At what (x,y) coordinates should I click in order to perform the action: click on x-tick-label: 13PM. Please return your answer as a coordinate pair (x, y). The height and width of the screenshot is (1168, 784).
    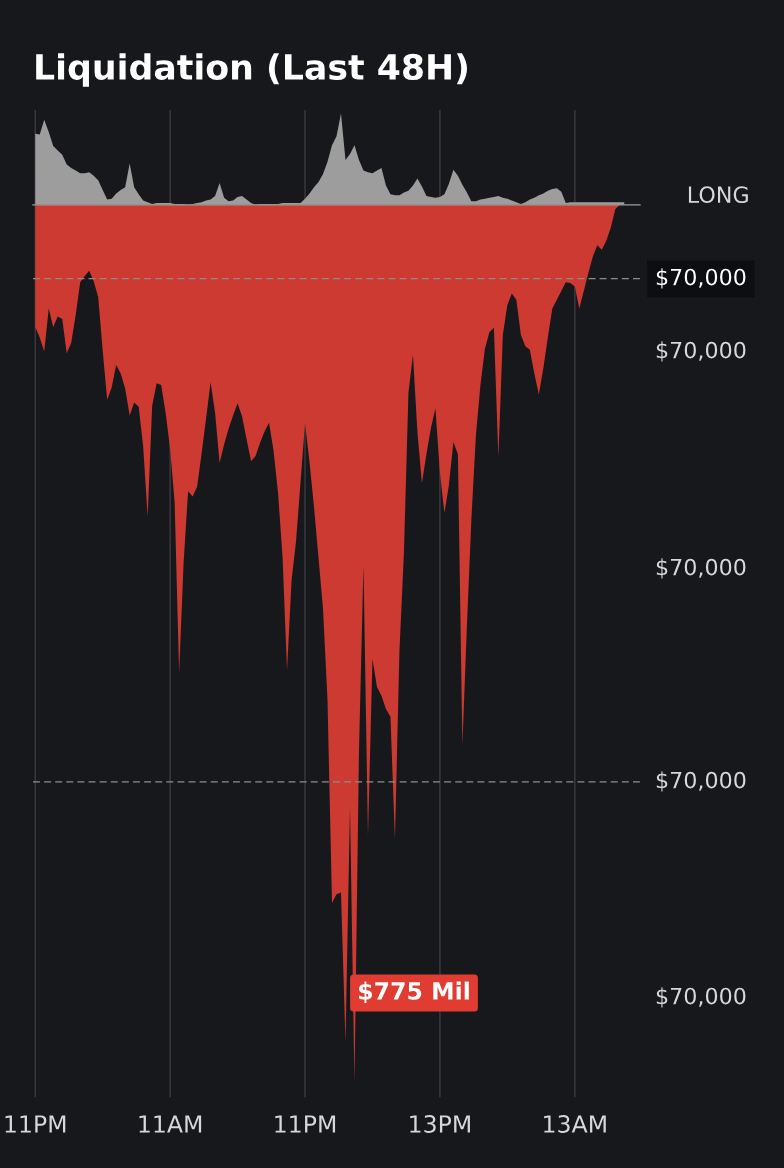
    Looking at the image, I should click on (440, 1124).